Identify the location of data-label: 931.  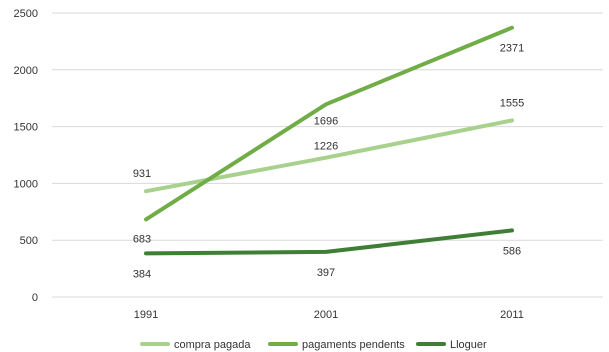
(142, 174).